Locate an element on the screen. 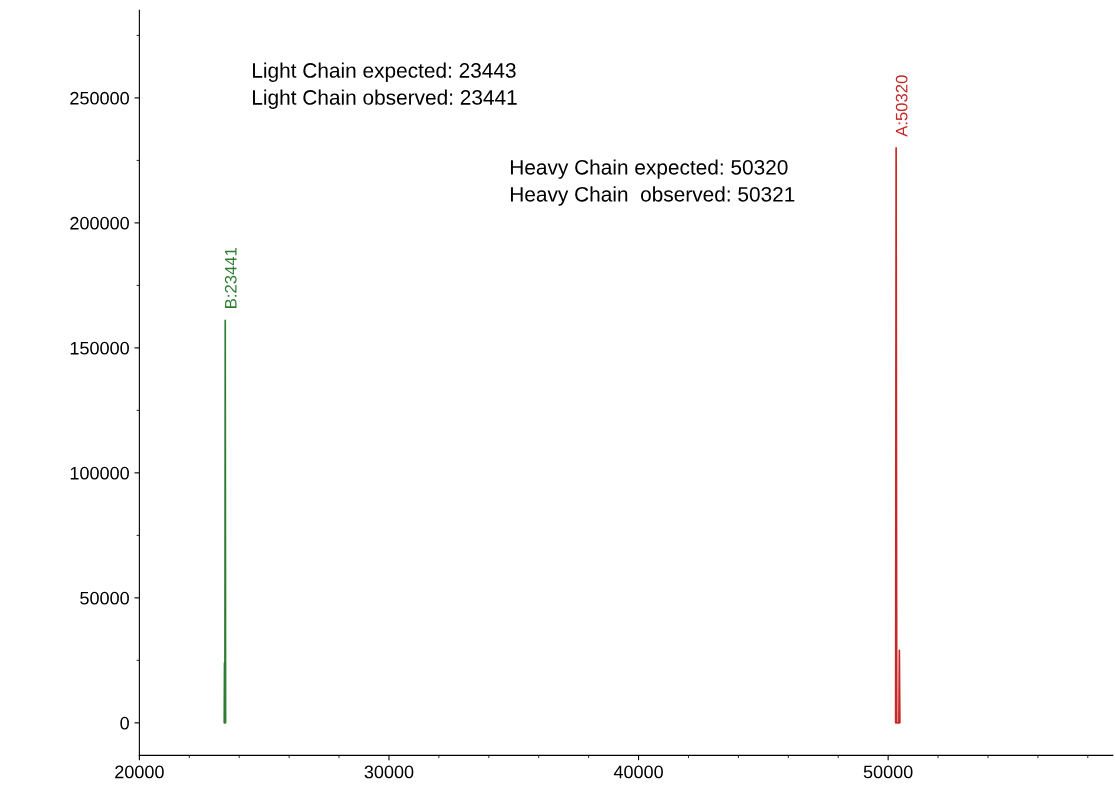 Image resolution: width=1115 pixels, height=801 pixels. annotation: Light Chain expected: 23443 Light Chain observed: 23441 is located at coordinates (385, 85).